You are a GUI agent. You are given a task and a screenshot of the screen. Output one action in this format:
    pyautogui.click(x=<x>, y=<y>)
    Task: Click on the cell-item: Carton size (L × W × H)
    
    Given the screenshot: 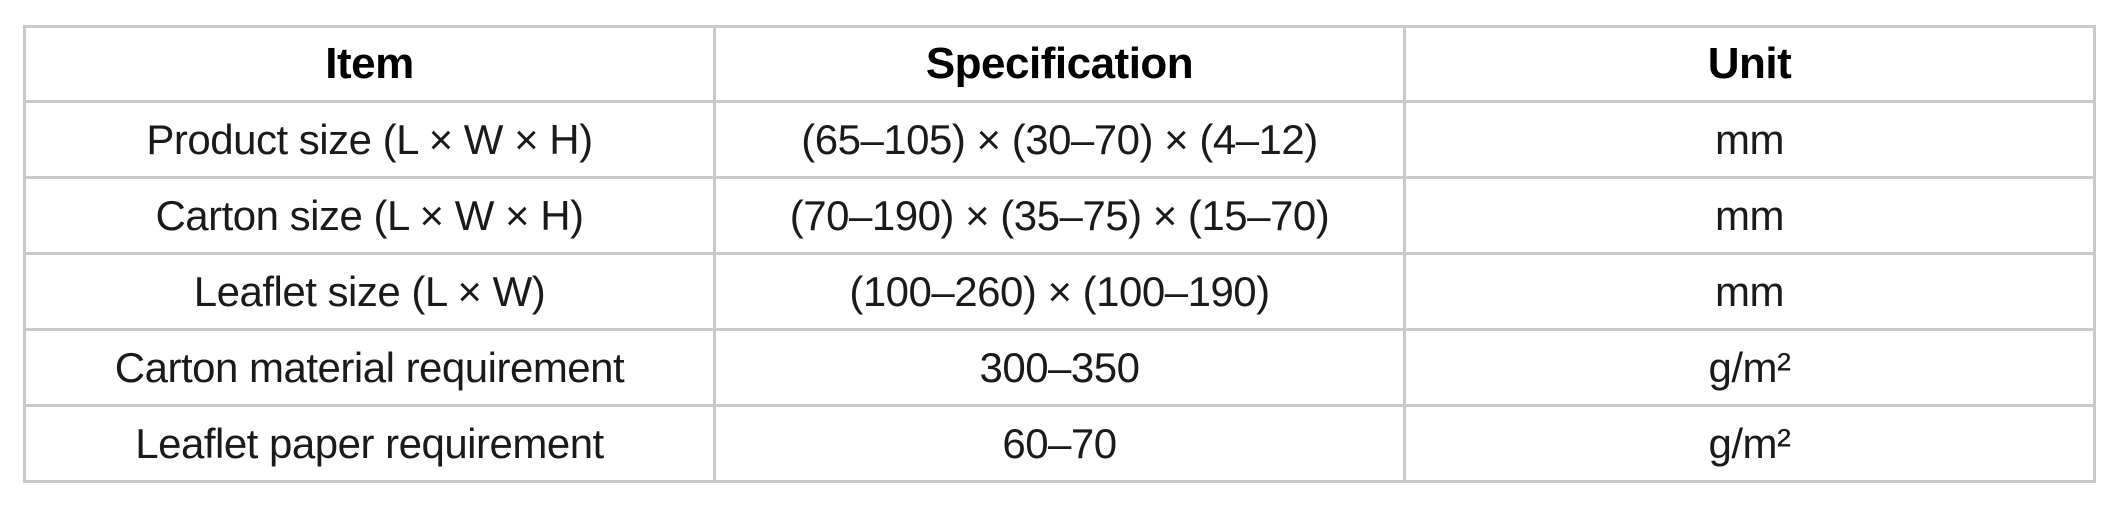 What is the action you would take?
    pyautogui.click(x=369, y=215)
    